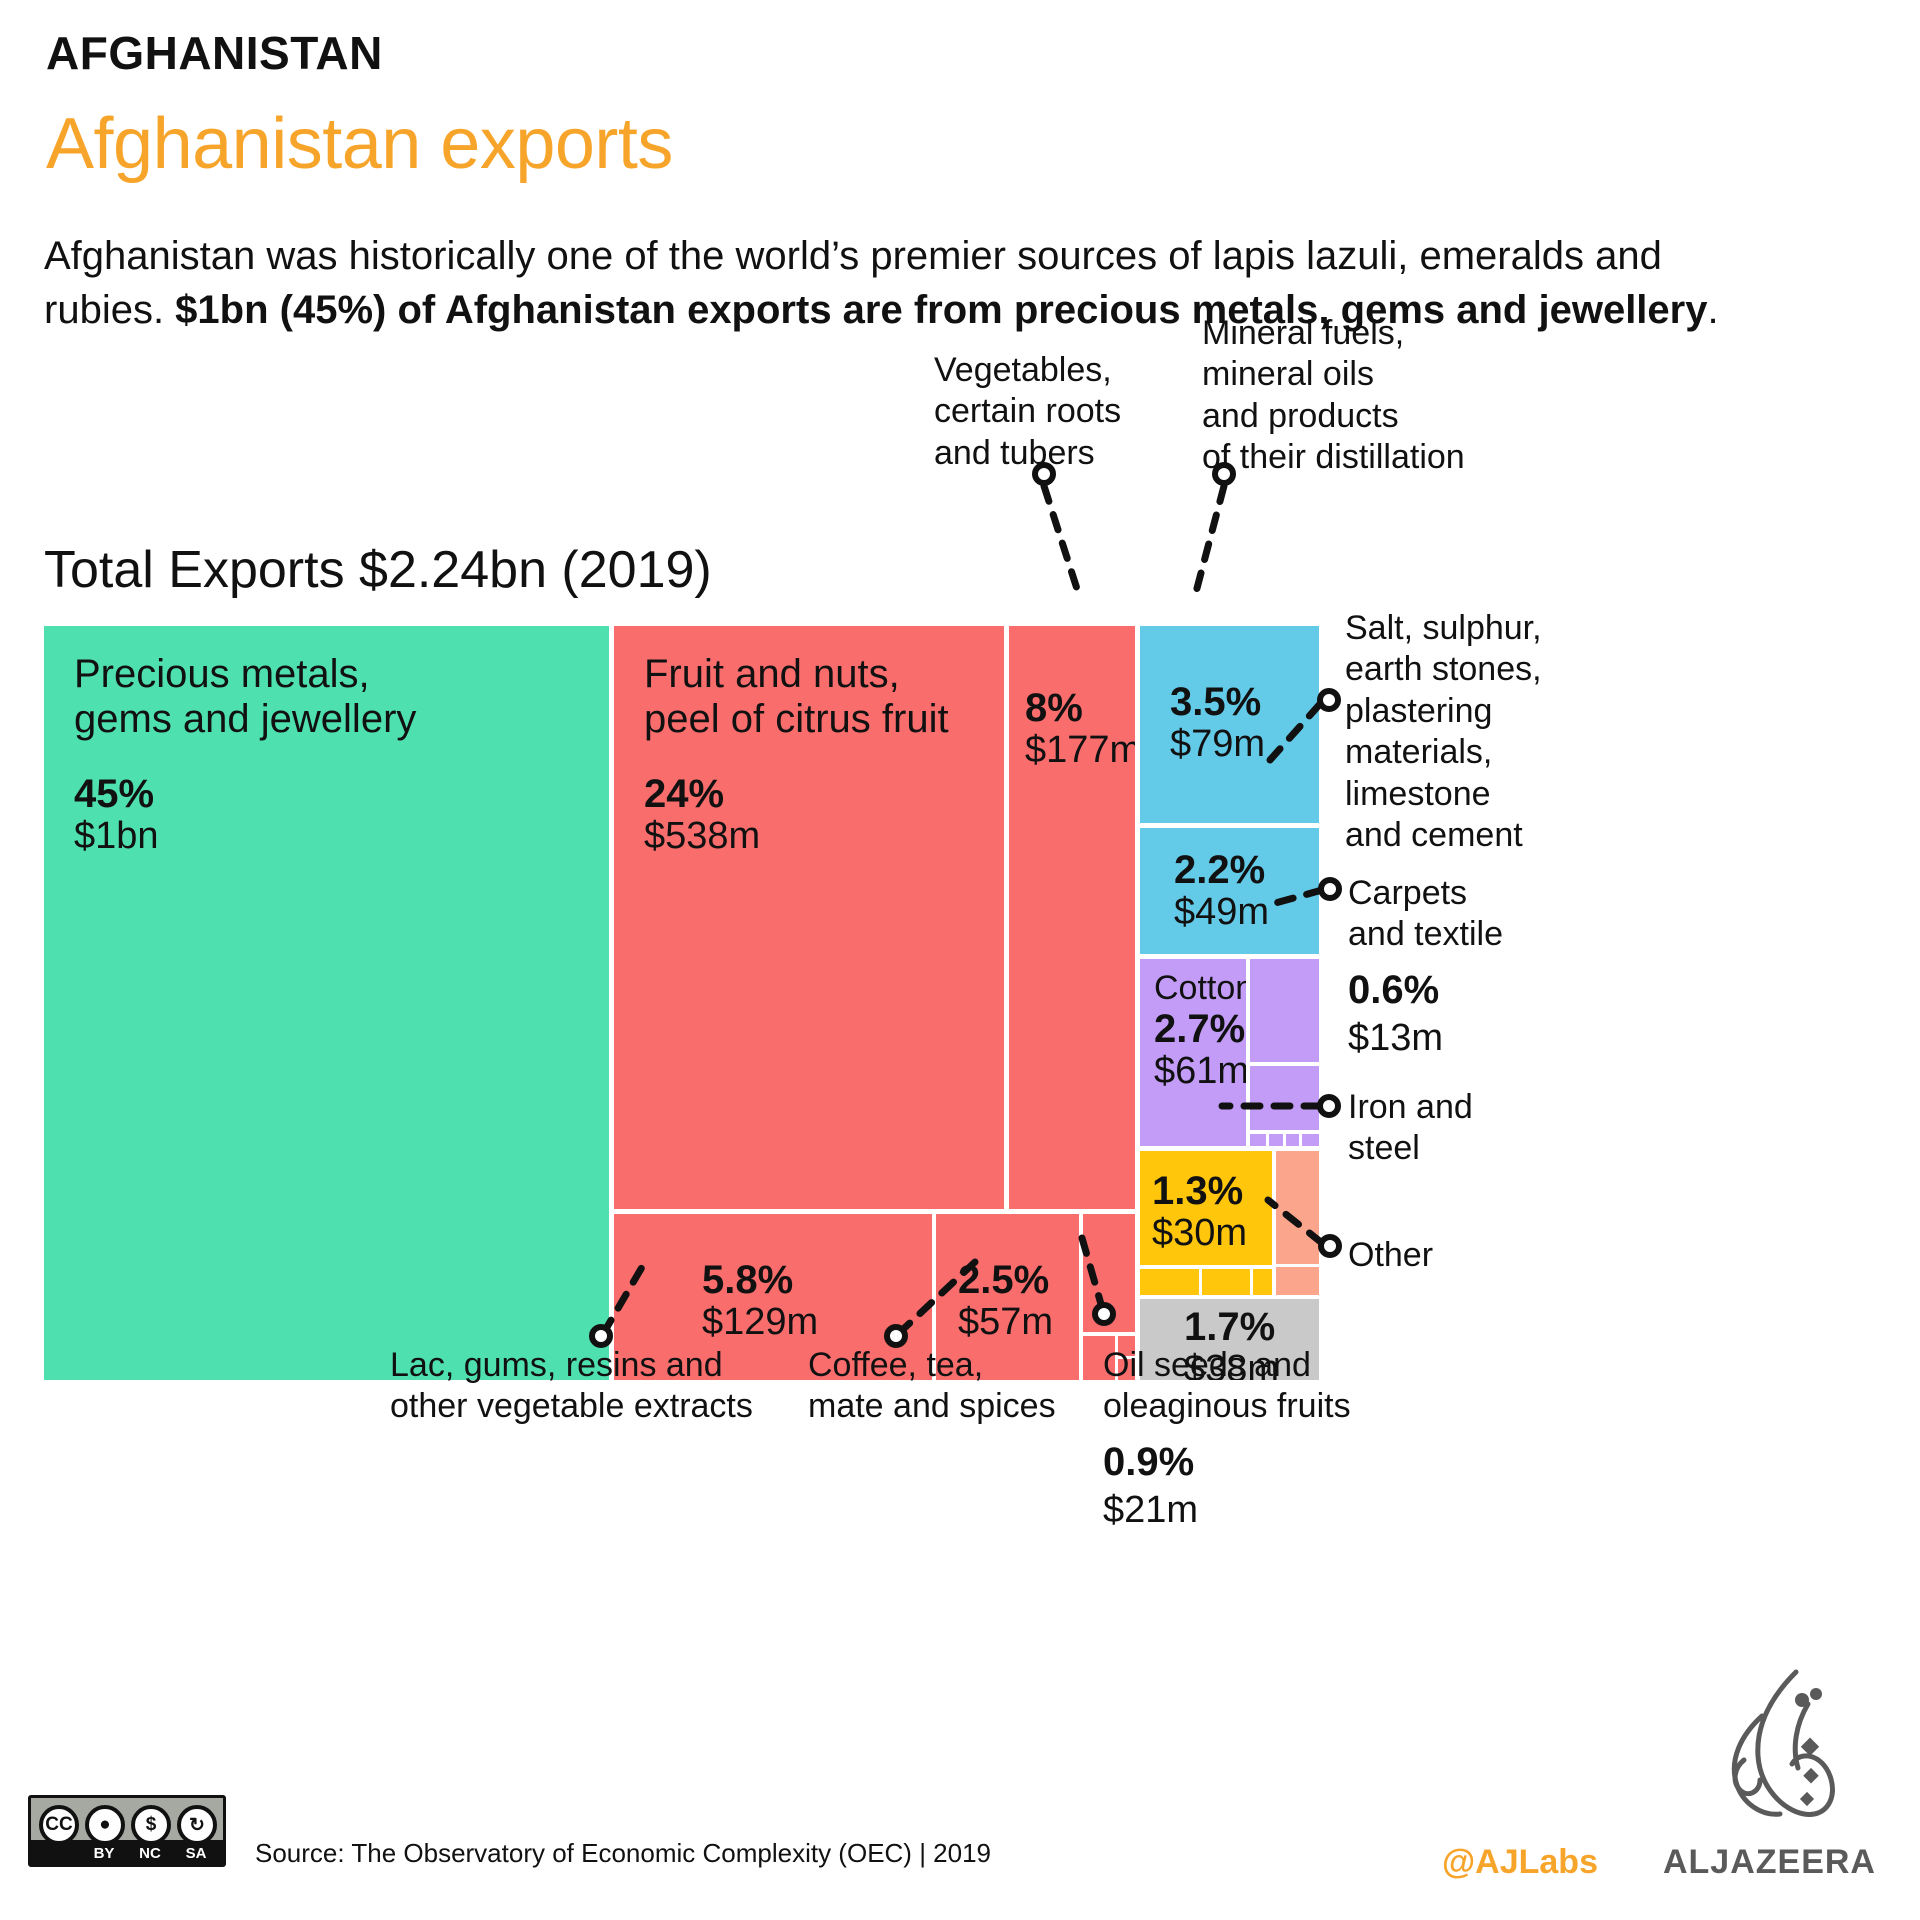 The width and height of the screenshot is (1920, 1920). I want to click on page-title: Afghanistan exports, so click(359, 144).